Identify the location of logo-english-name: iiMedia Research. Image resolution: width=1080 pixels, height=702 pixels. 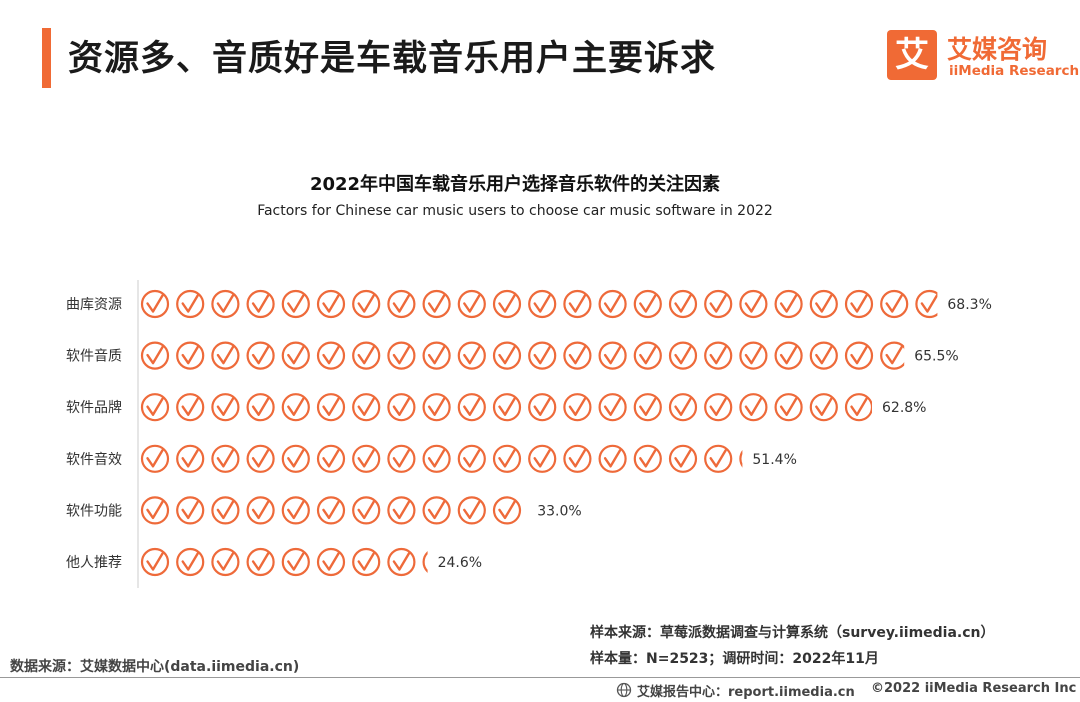
(1014, 71).